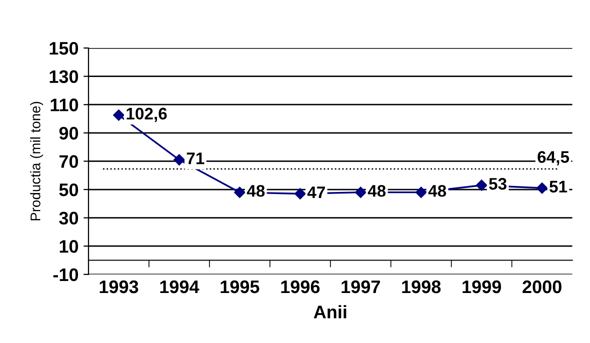 The image size is (590, 343). Describe the element at coordinates (195, 158) in the screenshot. I see `data-label: 71` at that location.